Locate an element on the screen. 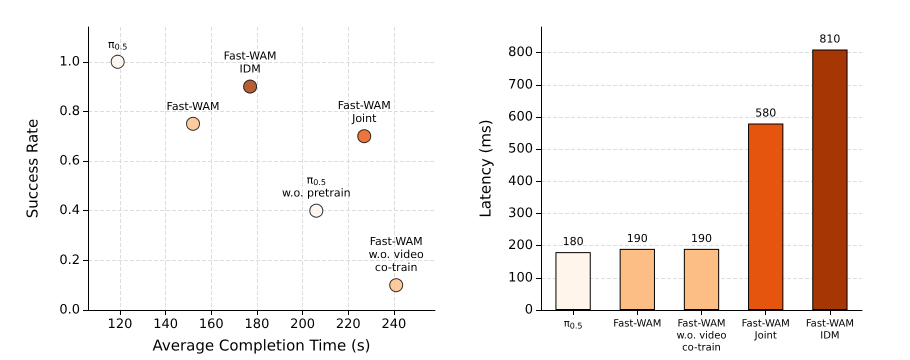 This screenshot has width=910, height=360. y-tick-label: 0 is located at coordinates (528, 310).